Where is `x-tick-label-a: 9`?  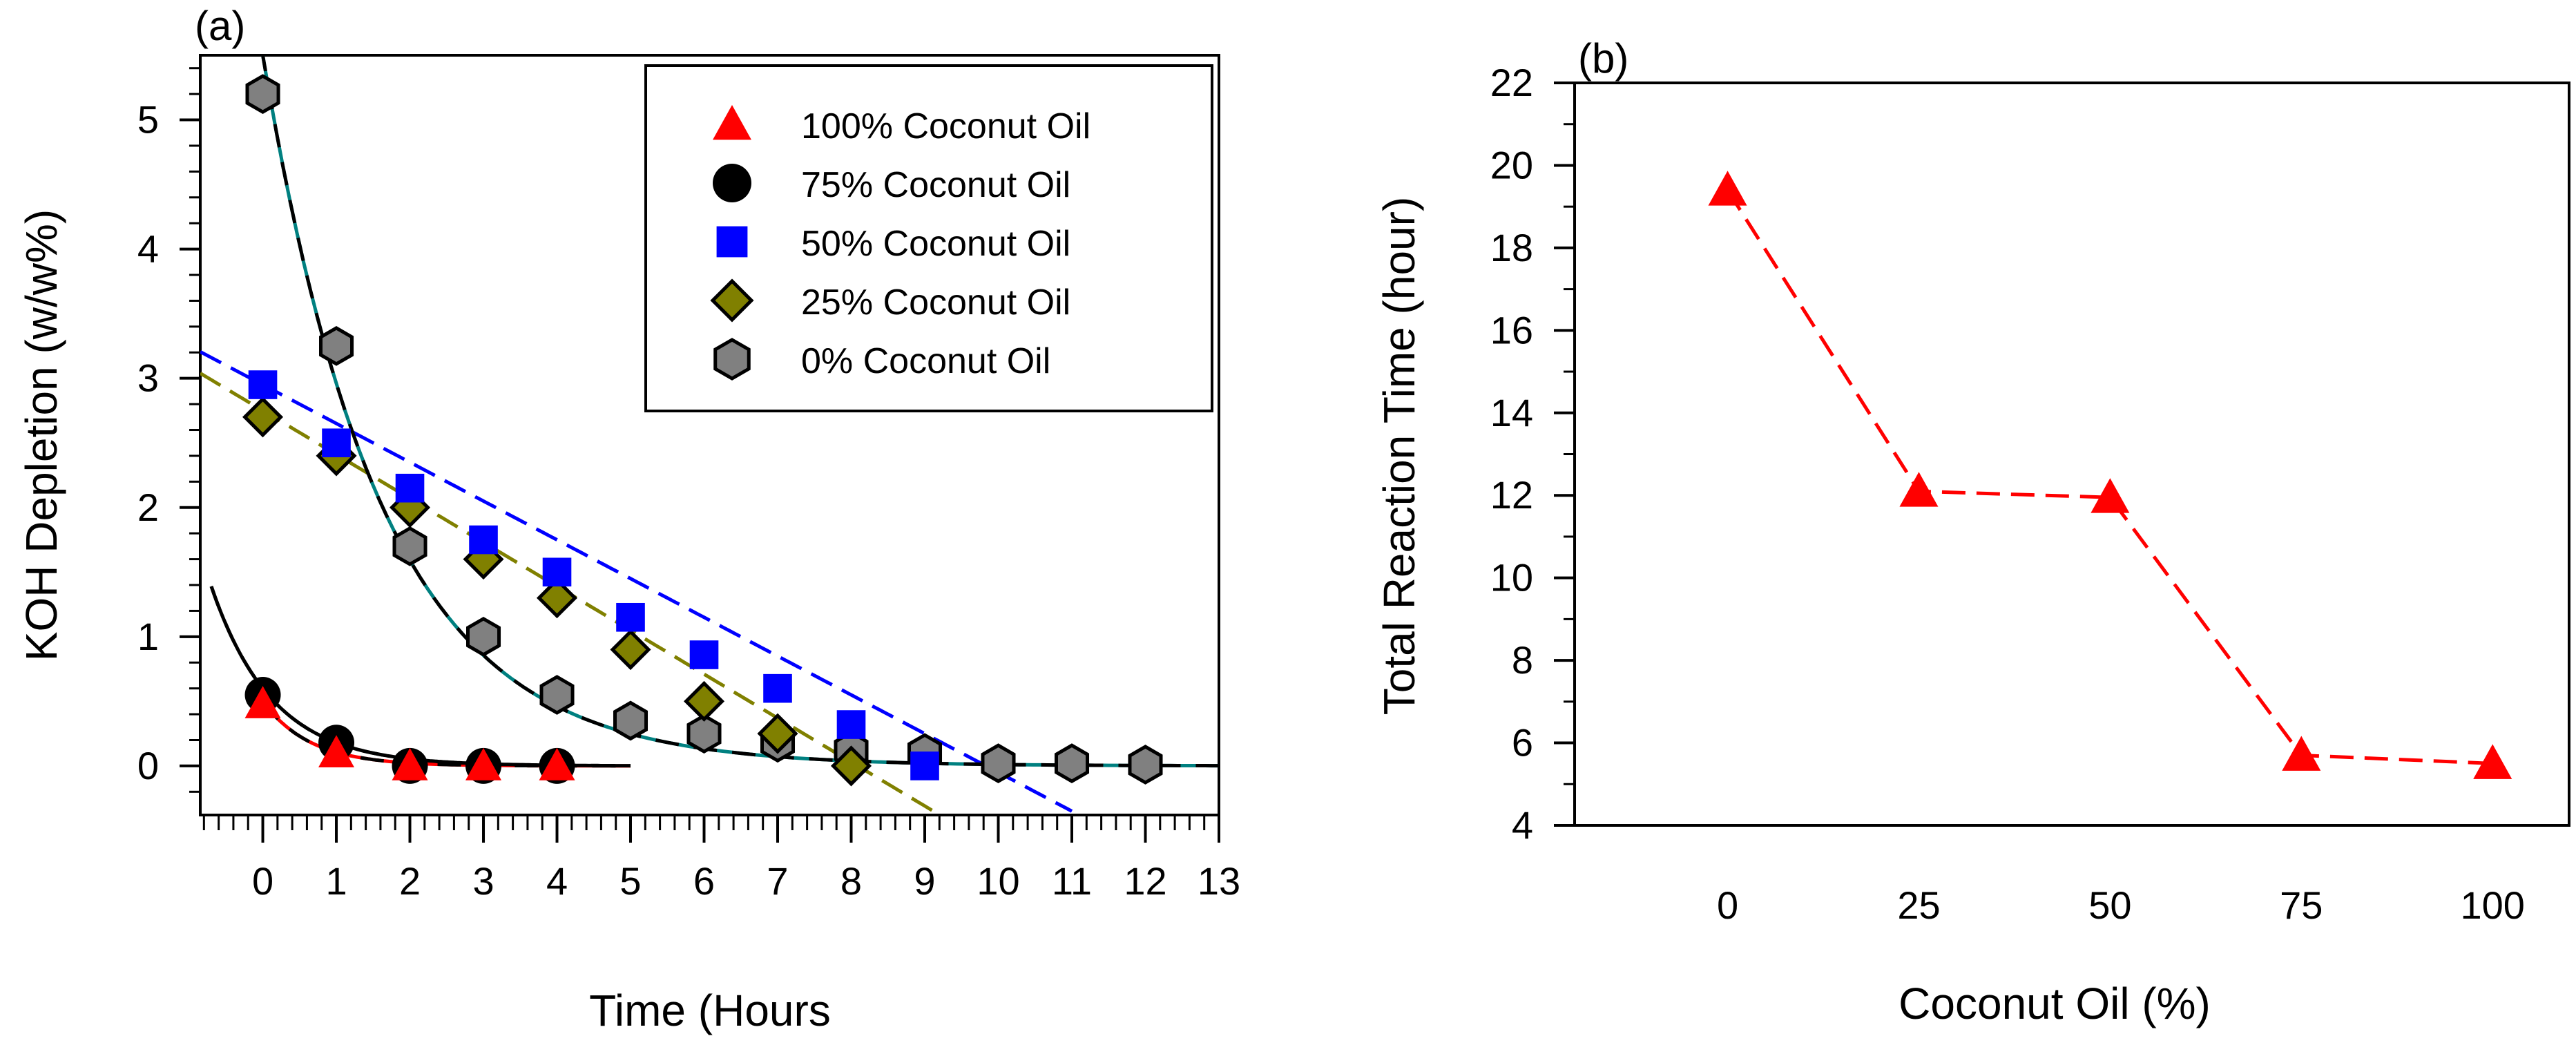
x-tick-label-a: 9 is located at coordinates (924, 881).